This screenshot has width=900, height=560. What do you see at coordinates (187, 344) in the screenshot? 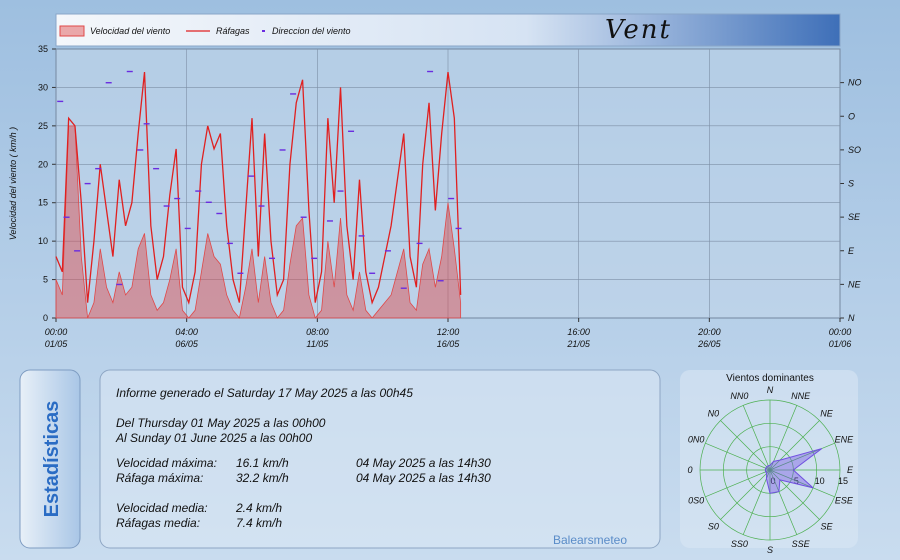
I see `x-tick-date: 06/05` at bounding box center [187, 344].